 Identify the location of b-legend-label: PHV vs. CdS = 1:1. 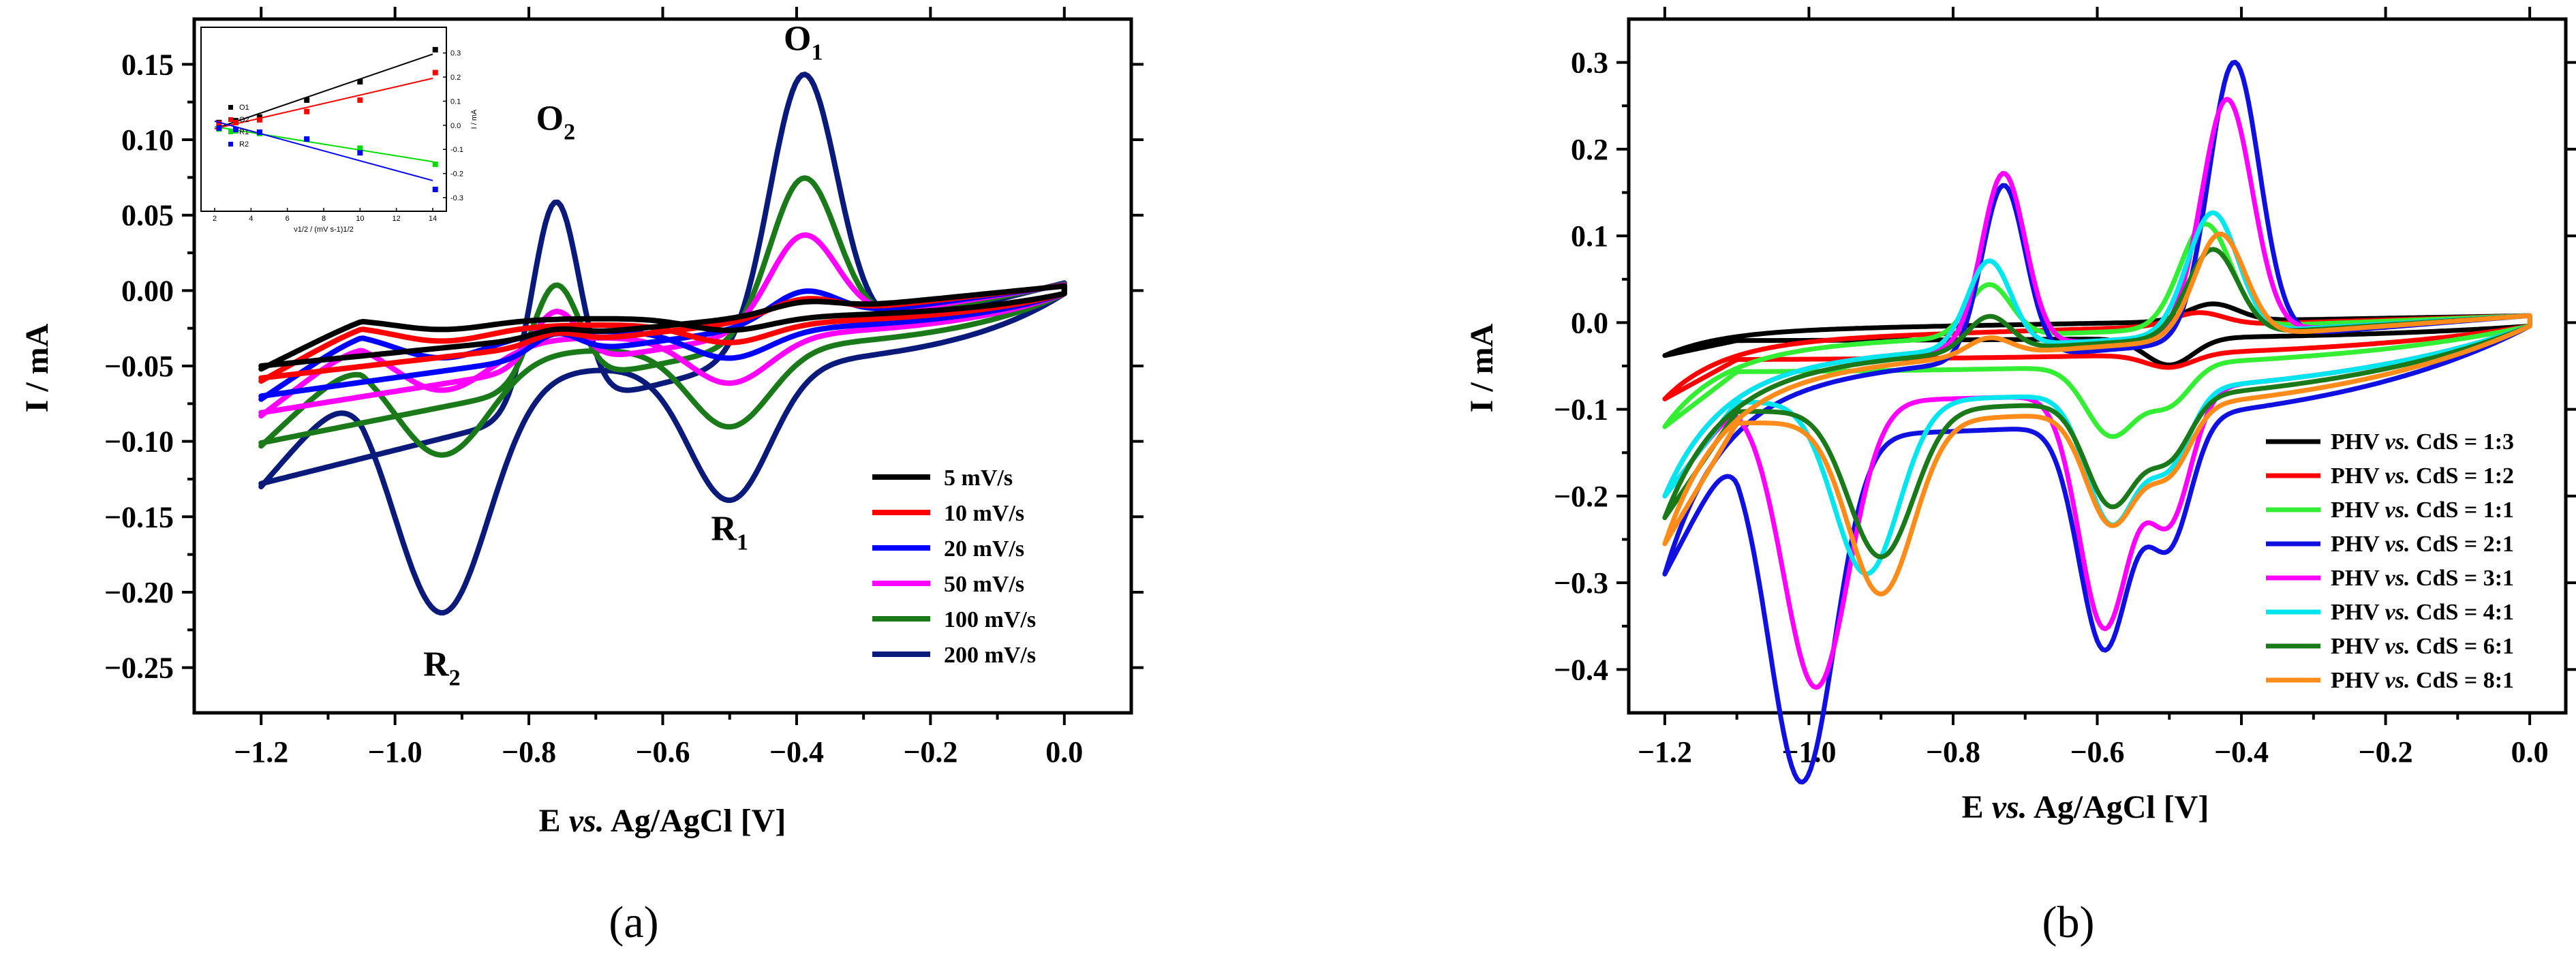
(2422, 510).